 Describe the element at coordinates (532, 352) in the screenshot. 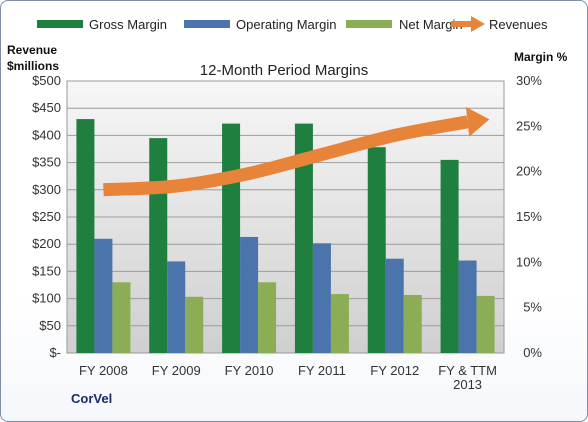

I see `right-tick-label: 0%` at that location.